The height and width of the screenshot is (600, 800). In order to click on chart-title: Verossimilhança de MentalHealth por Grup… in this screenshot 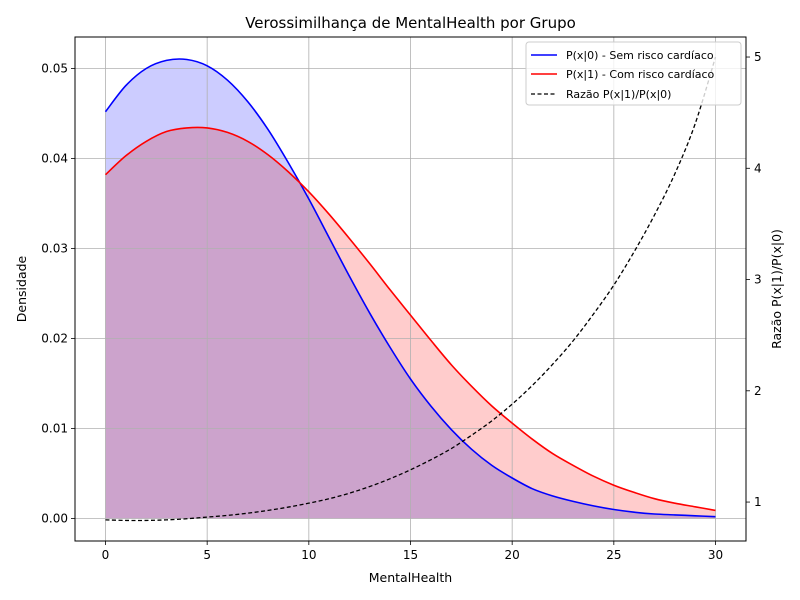, I will do `click(410, 23)`.